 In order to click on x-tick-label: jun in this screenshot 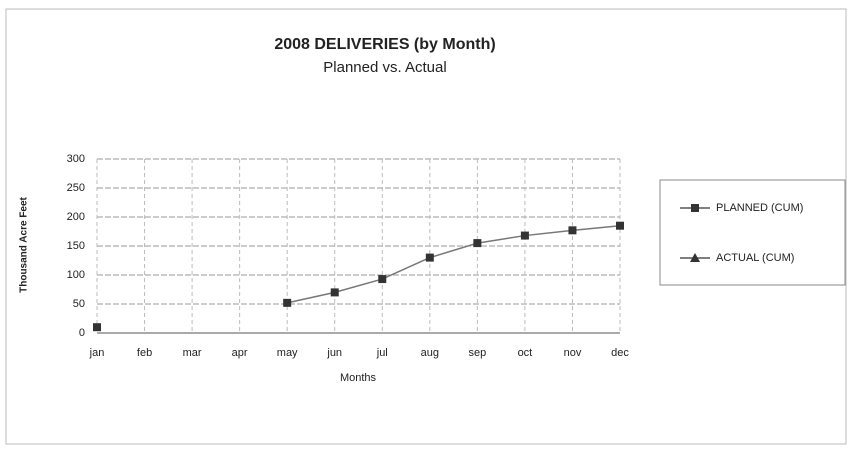, I will do `click(334, 353)`.